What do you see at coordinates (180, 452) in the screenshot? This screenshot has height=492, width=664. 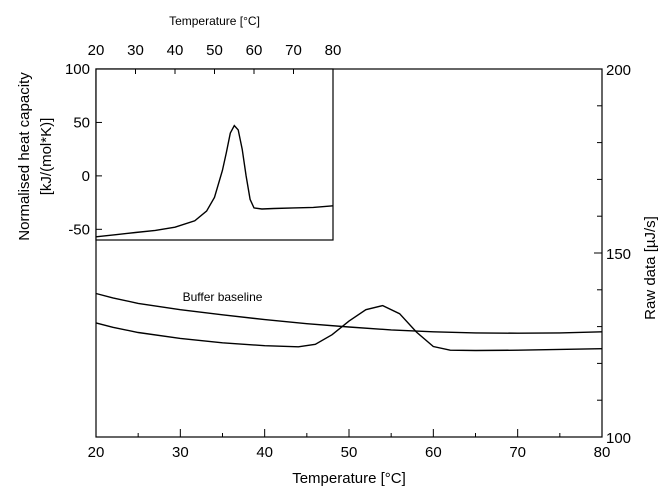 I see `x-tick-label: 30` at bounding box center [180, 452].